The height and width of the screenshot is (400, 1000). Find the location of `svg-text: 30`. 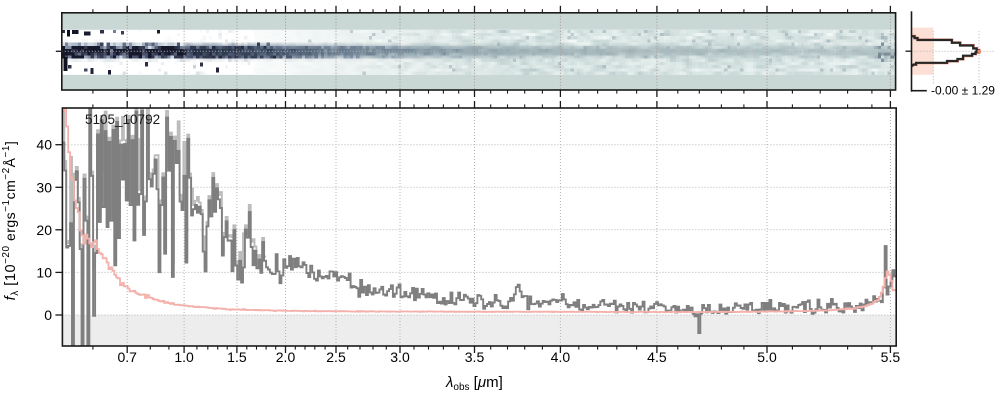

svg-text: 30 is located at coordinates (44, 187).